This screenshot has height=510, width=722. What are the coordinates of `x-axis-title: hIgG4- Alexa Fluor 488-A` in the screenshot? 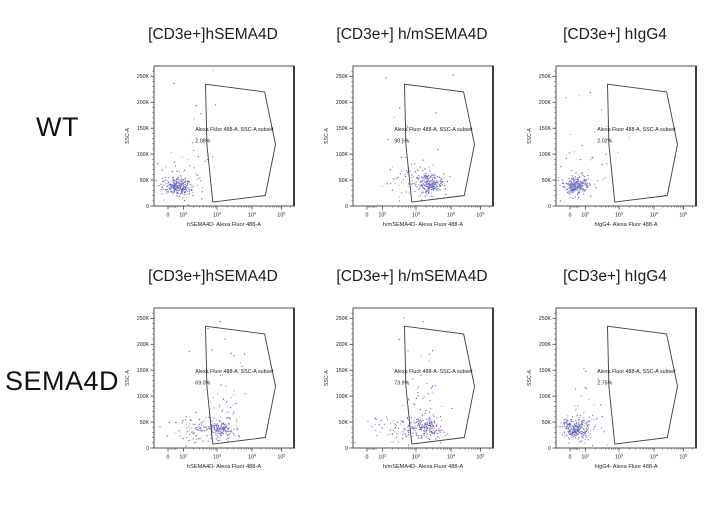 It's located at (625, 225).